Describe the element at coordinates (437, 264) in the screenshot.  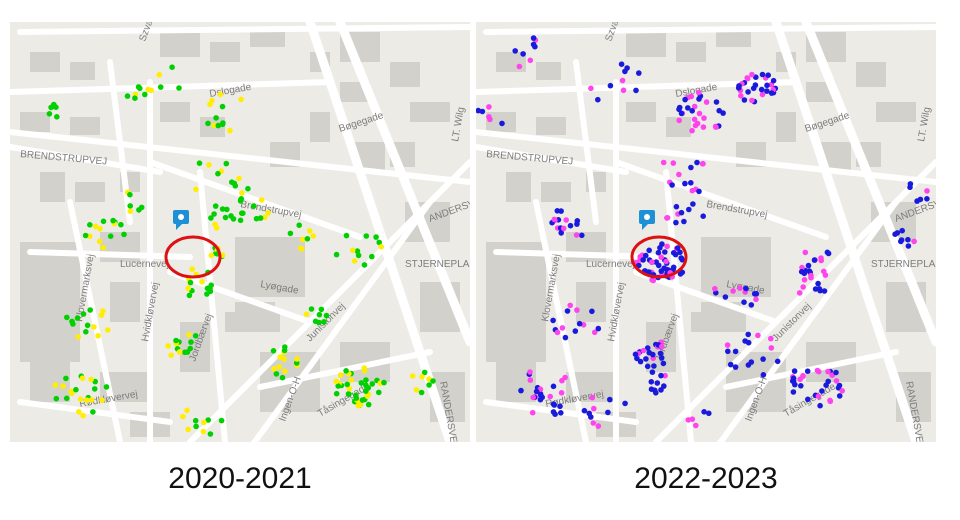
I see `street-label: STJERNEPLADS` at that location.